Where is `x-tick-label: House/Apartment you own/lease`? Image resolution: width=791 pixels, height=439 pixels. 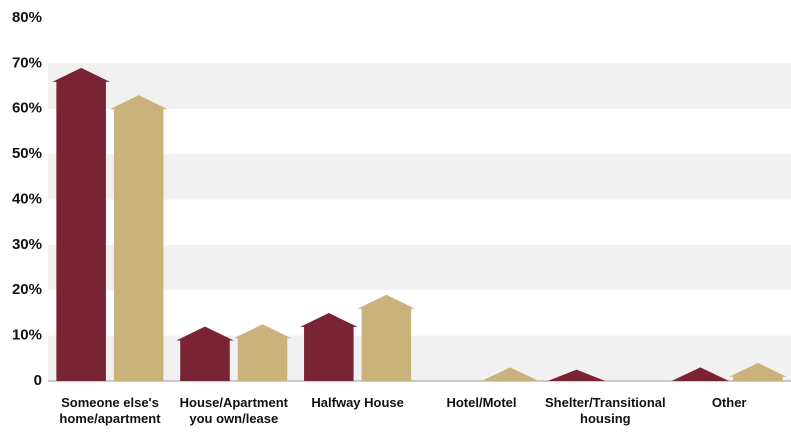
x-tick-label: House/Apartment you own/lease is located at coordinates (233, 410).